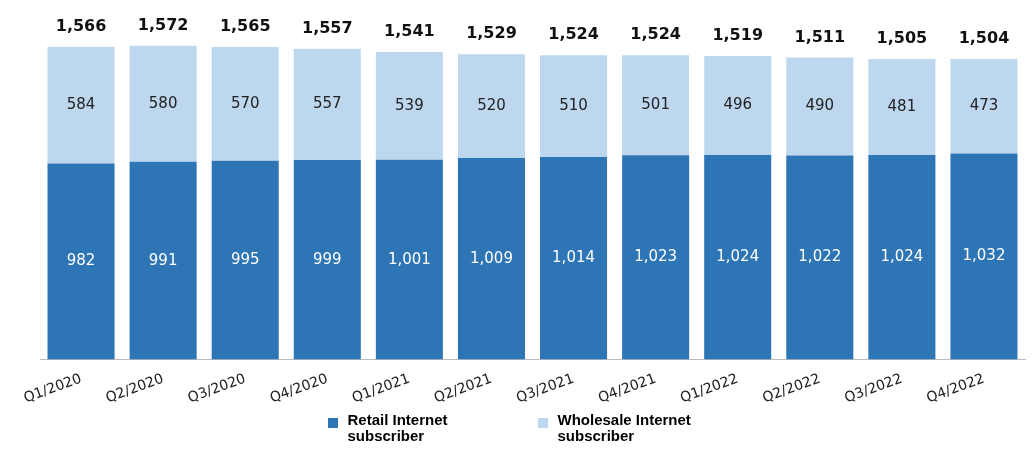 This screenshot has height=459, width=1035. Describe the element at coordinates (902, 38) in the screenshot. I see `total-label: 1,505` at that location.